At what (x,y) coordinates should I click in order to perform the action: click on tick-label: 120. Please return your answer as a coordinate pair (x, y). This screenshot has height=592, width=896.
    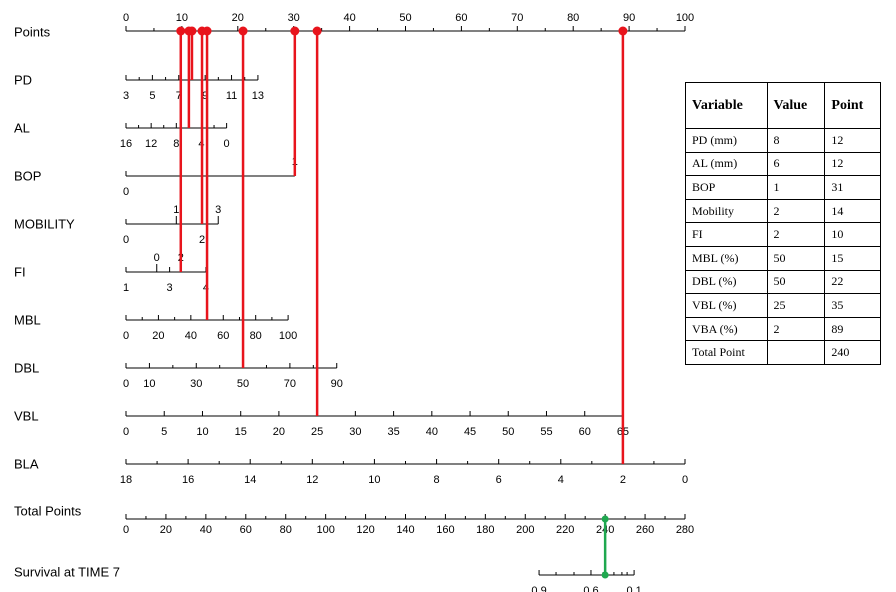
    Looking at the image, I should click on (365, 530).